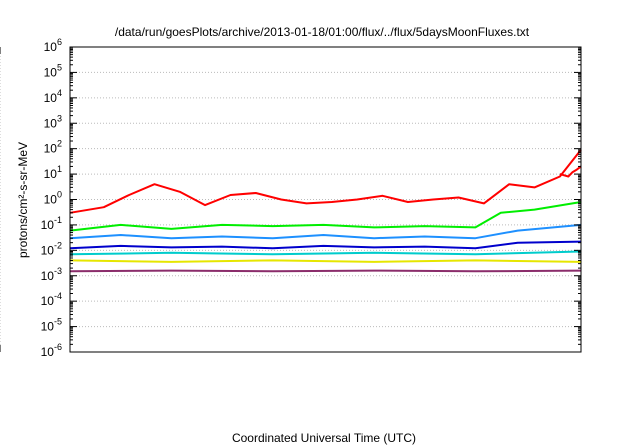 The height and width of the screenshot is (448, 640). Describe the element at coordinates (51, 248) in the screenshot. I see `y-tick-label: 10⁻²` at that location.